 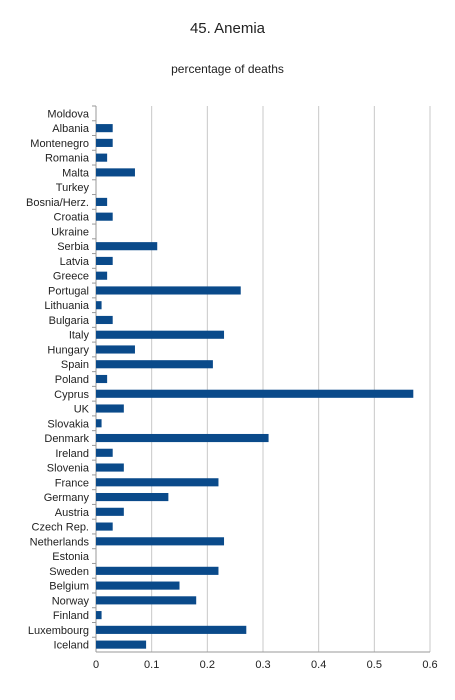 I want to click on x-tick-label: 0.4, so click(x=318, y=665).